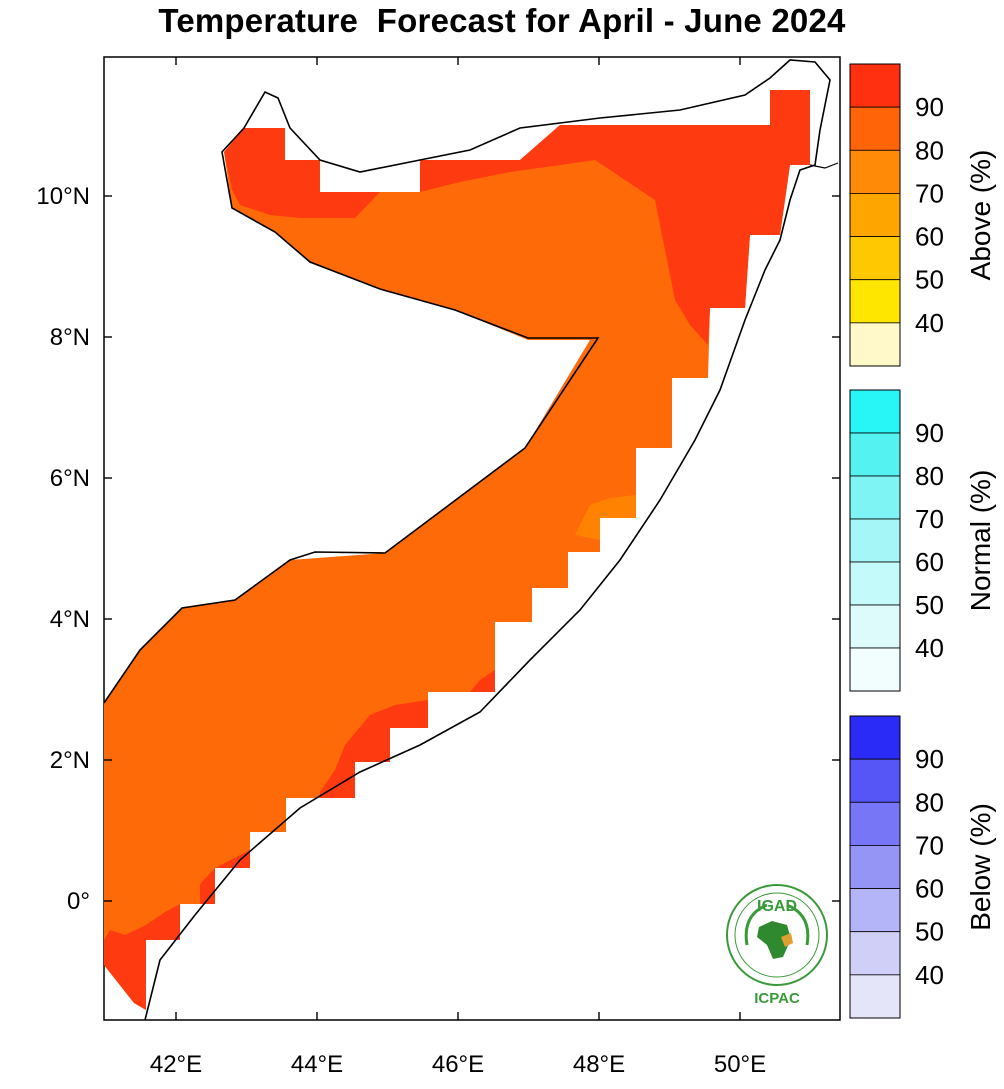 This screenshot has width=1004, height=1089. I want to click on coast-notch, so click(824, 165).